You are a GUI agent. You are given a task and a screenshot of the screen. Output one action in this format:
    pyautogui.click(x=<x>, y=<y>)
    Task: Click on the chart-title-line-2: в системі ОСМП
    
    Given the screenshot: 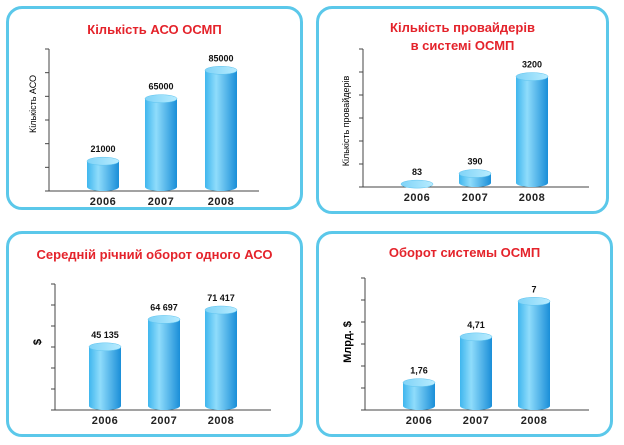 What is the action you would take?
    pyautogui.click(x=462, y=45)
    